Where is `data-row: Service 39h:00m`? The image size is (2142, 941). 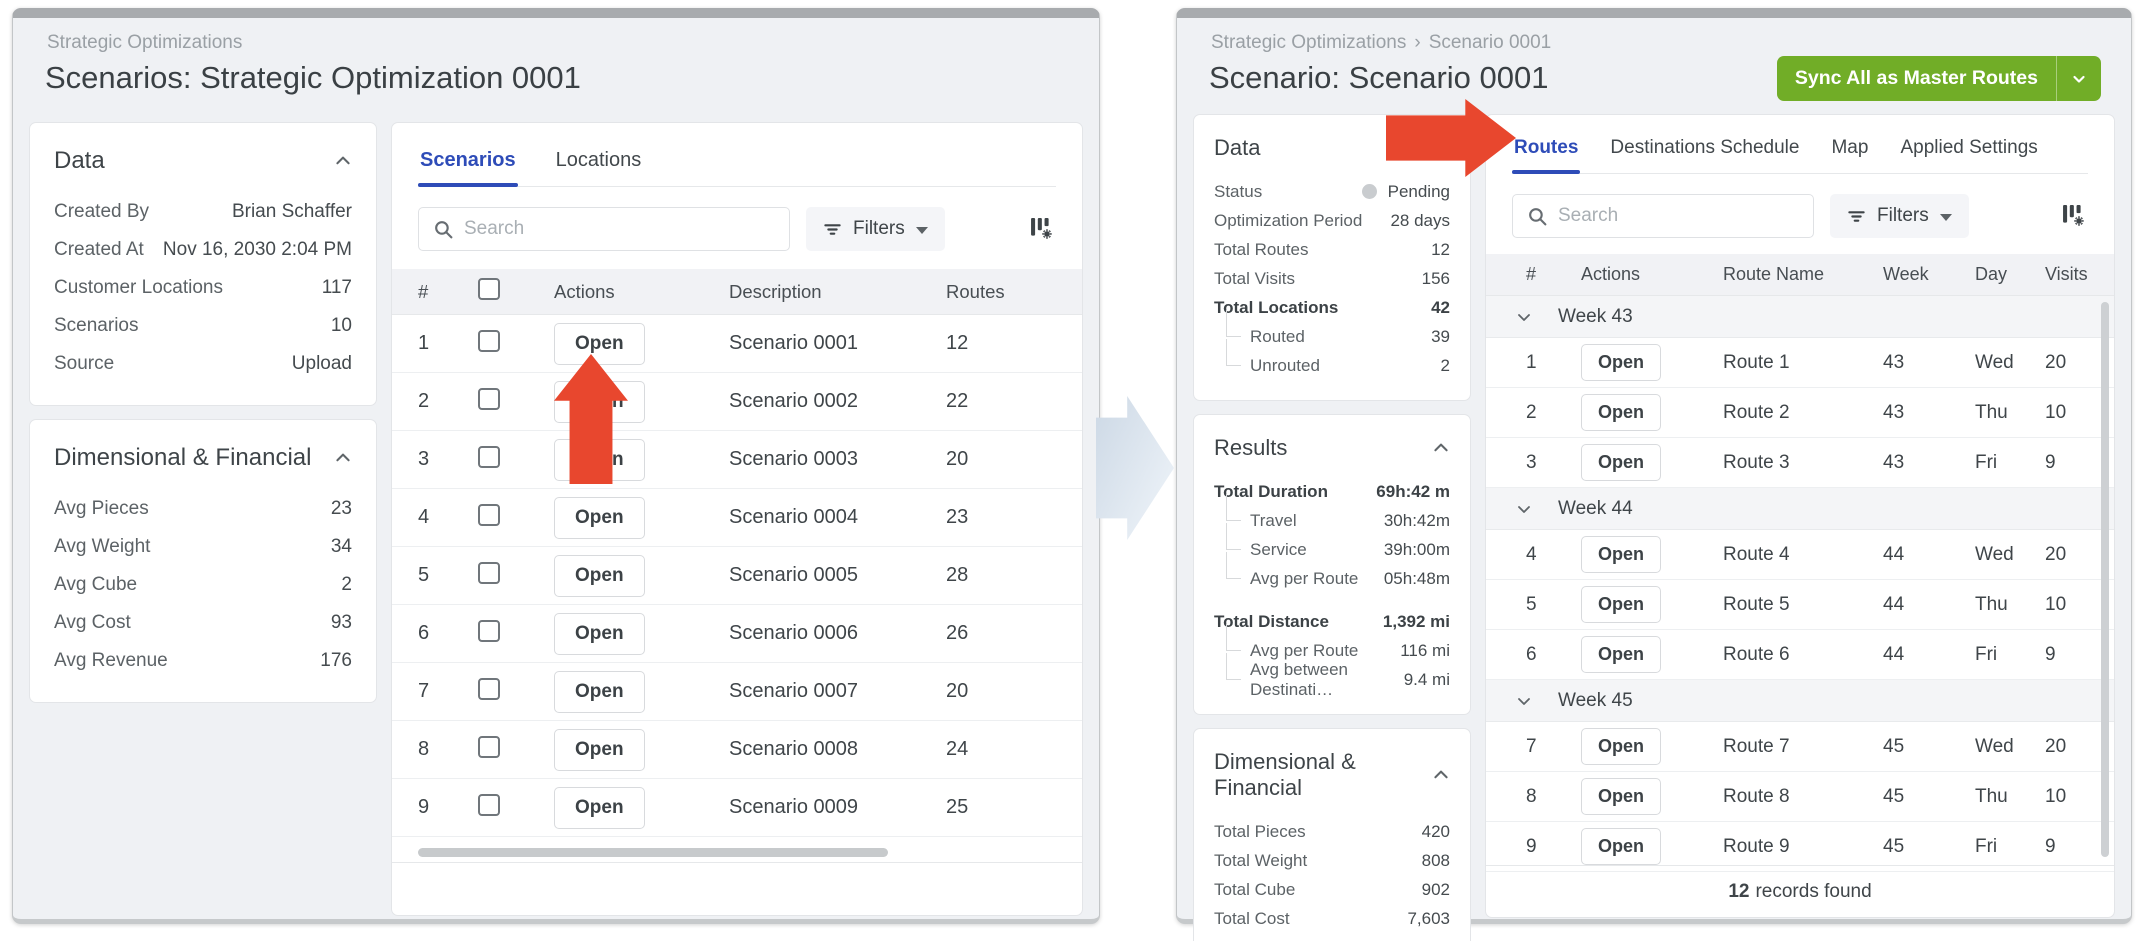
data-row: Service 39h:00m is located at coordinates (1332, 543).